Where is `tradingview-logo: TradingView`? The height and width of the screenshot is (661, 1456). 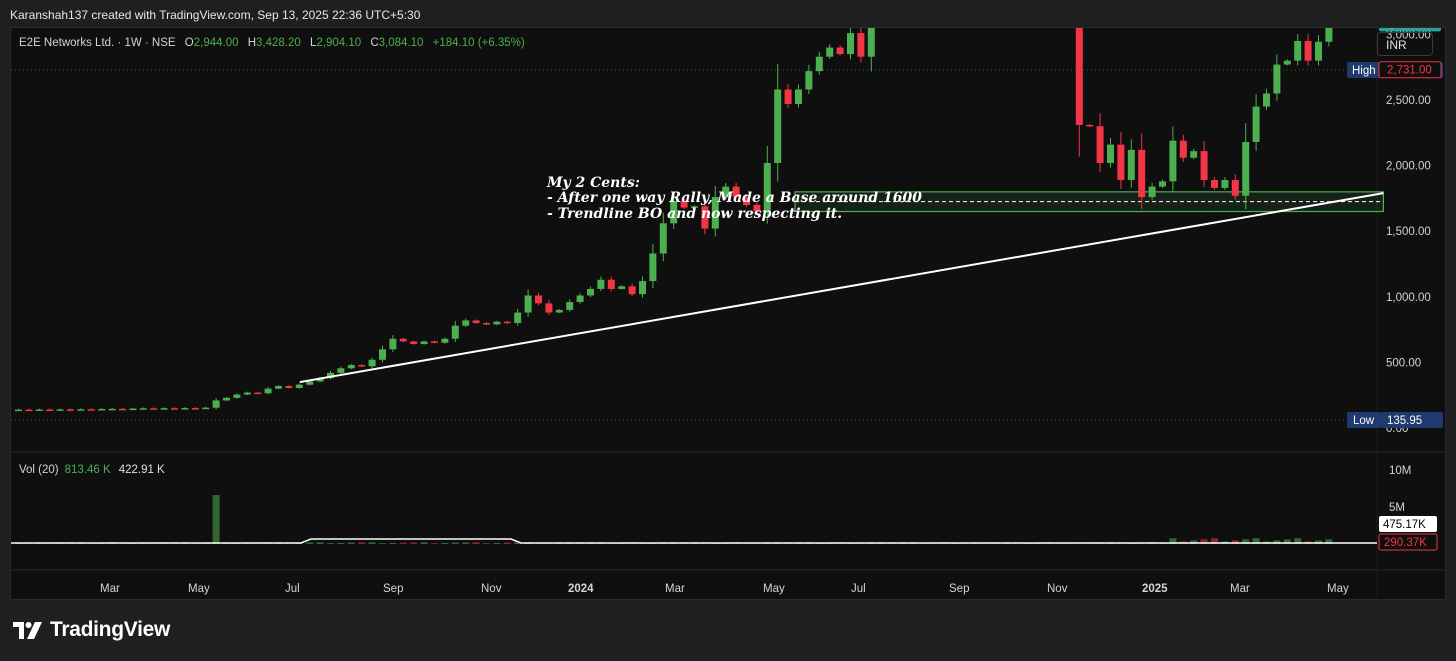 tradingview-logo: TradingView is located at coordinates (91, 630).